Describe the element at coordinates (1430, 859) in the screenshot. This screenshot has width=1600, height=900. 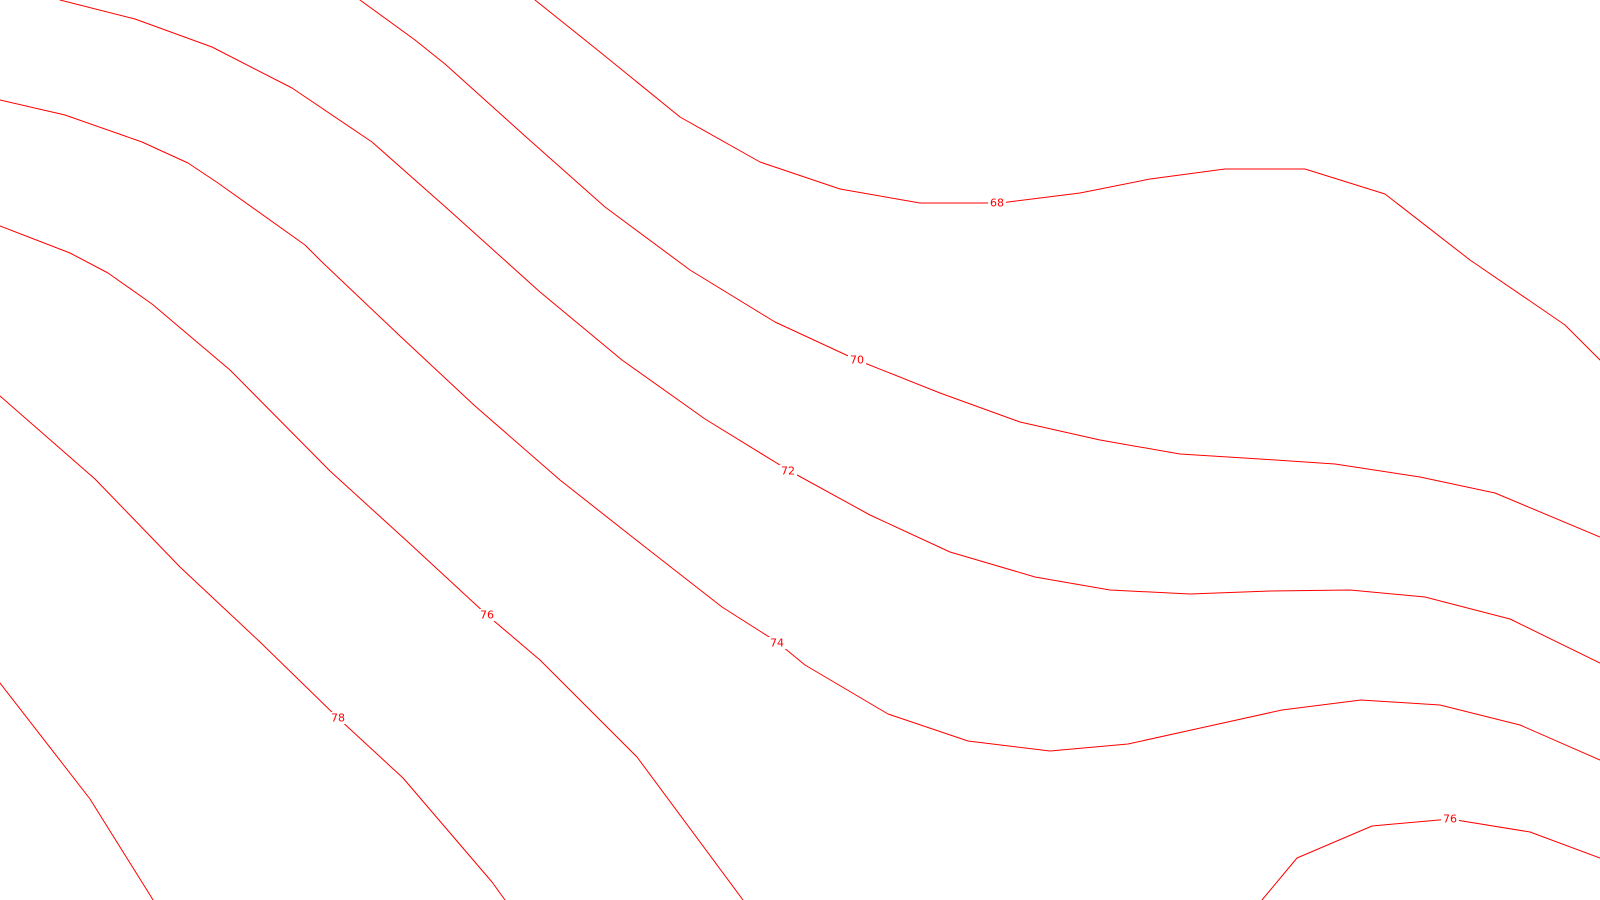
I see `contour-line-76-east` at that location.